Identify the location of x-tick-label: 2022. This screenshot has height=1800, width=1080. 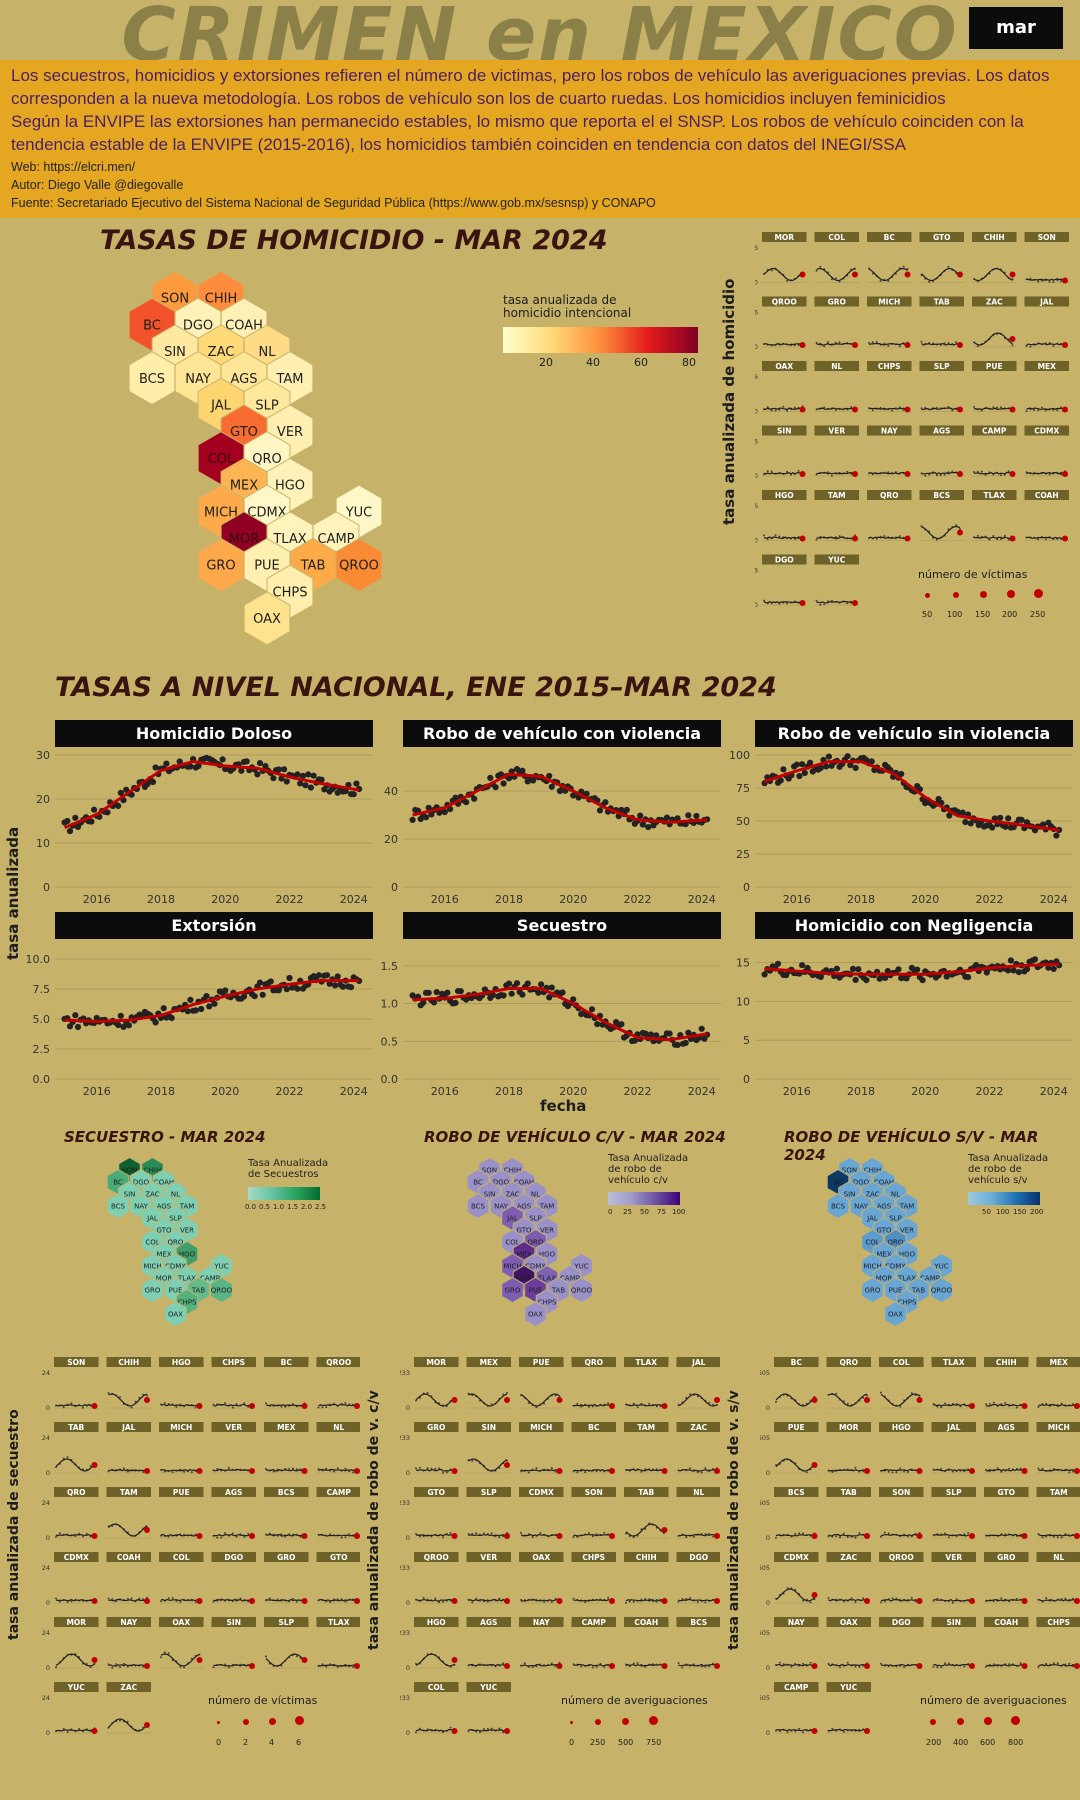
(637, 1091).